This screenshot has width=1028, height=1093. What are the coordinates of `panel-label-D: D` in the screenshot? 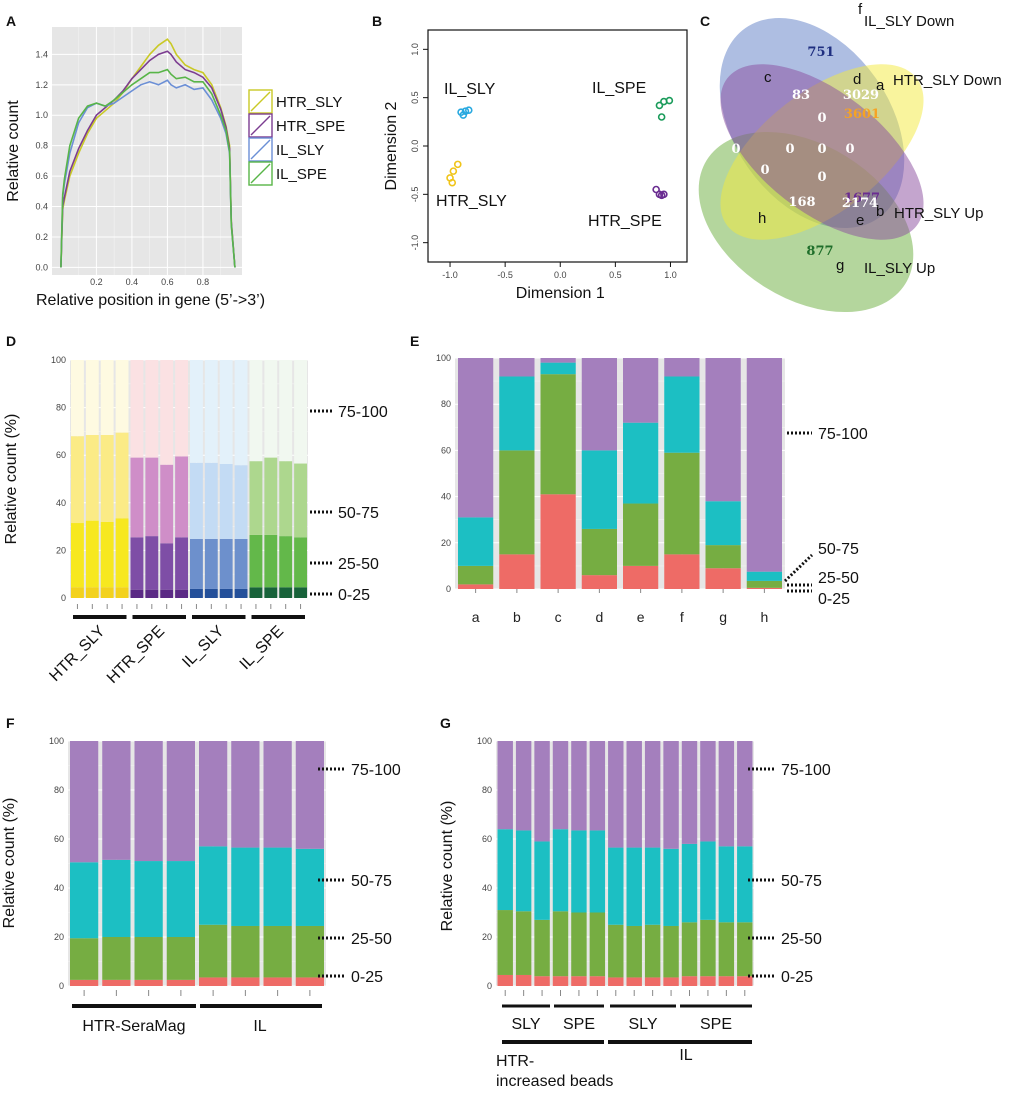 It's located at (11, 341).